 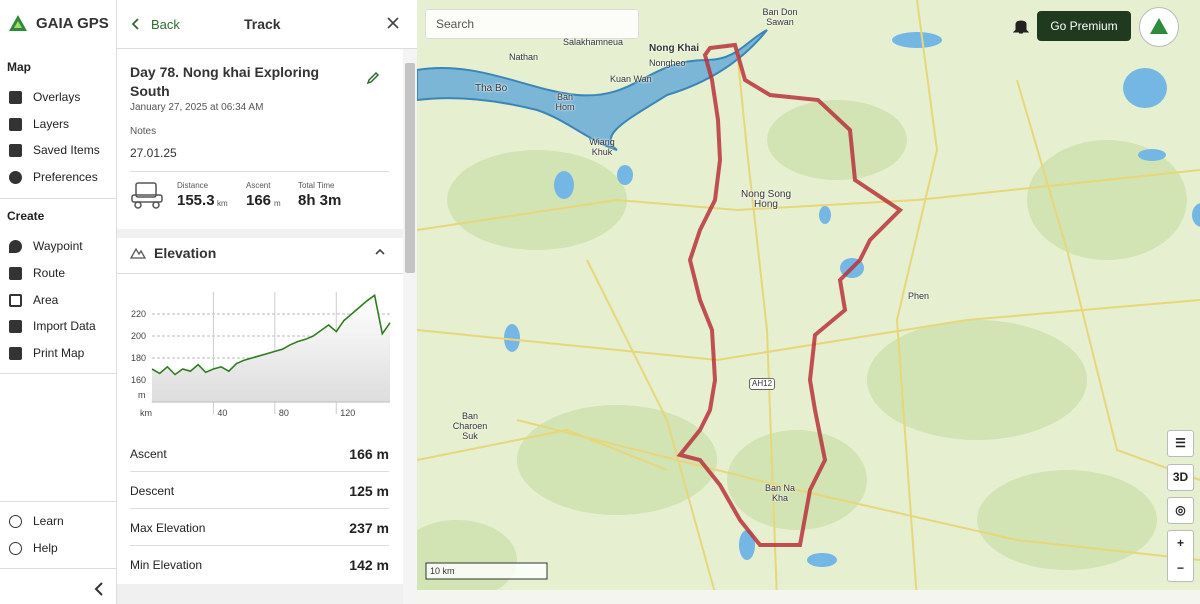 I want to click on close-button, so click(x=393, y=23).